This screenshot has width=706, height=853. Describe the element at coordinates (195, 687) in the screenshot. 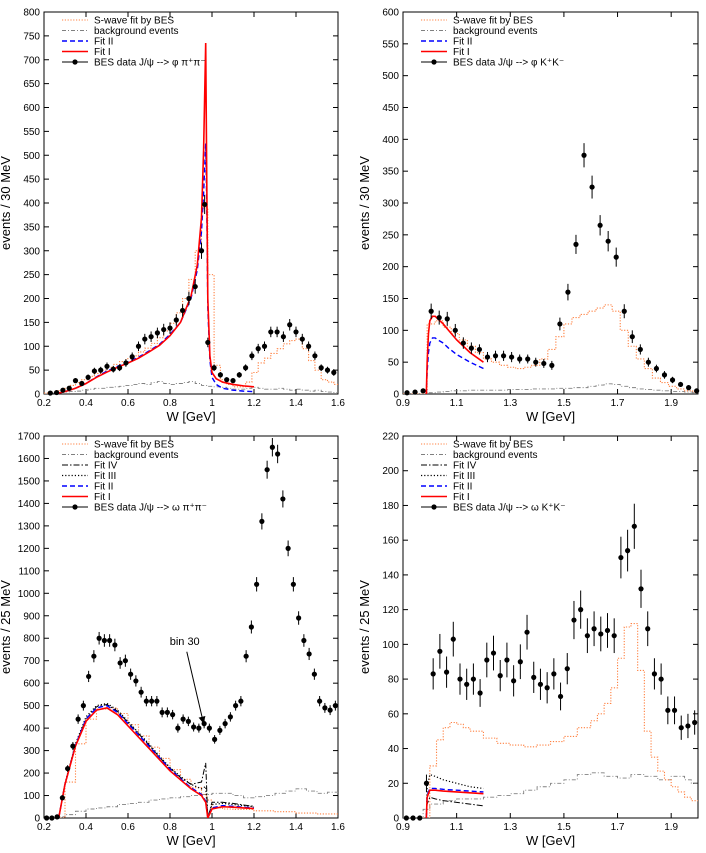

I see `annotation-arrow` at that location.